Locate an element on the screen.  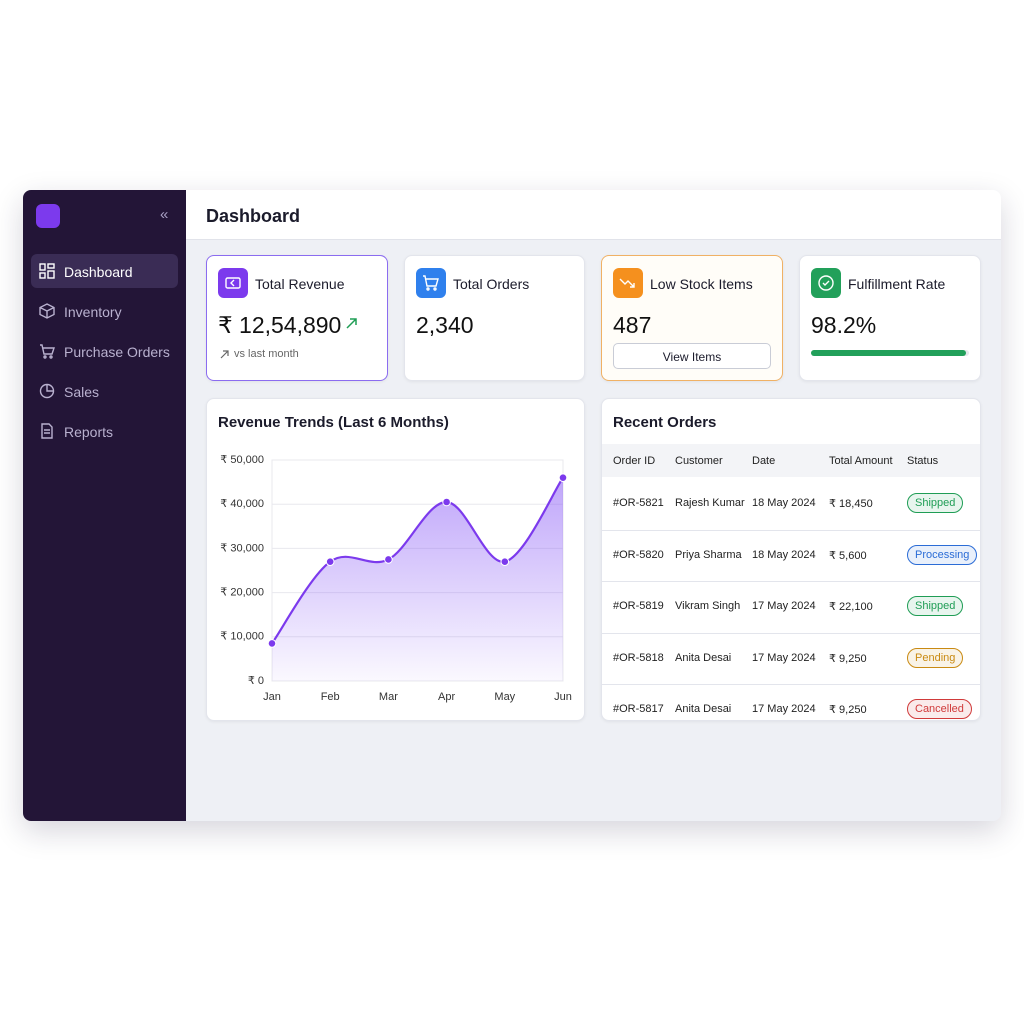
kpi-title: Total Revenue is located at coordinates (300, 284).